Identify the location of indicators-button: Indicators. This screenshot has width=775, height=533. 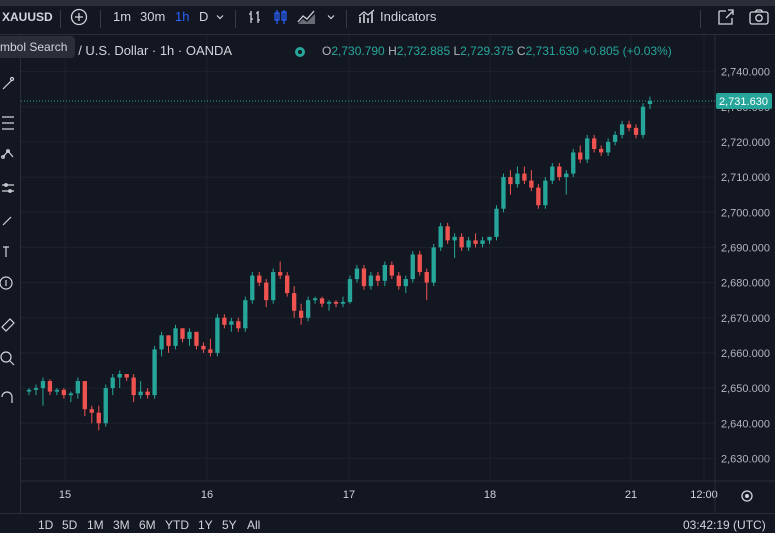
(408, 16).